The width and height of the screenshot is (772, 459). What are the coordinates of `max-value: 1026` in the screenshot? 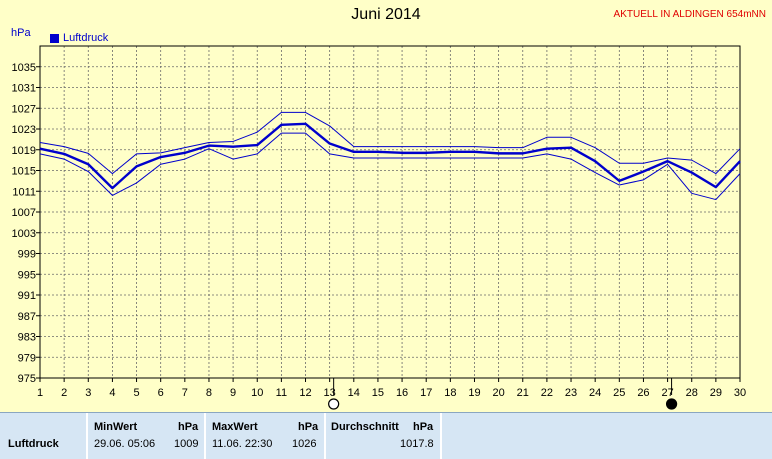 It's located at (304, 444).